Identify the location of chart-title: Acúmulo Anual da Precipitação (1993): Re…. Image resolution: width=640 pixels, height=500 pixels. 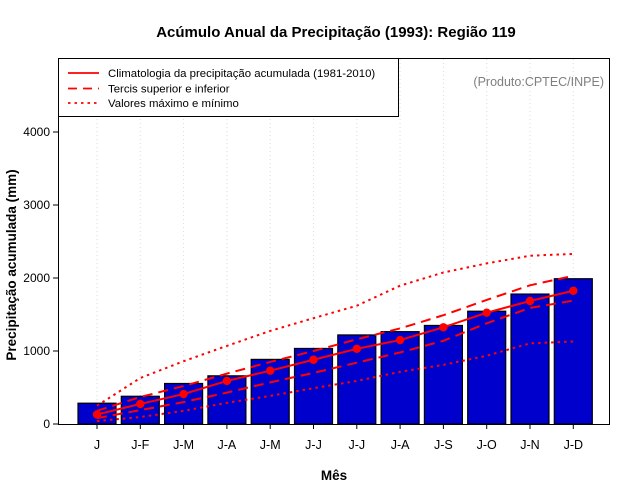
(336, 32).